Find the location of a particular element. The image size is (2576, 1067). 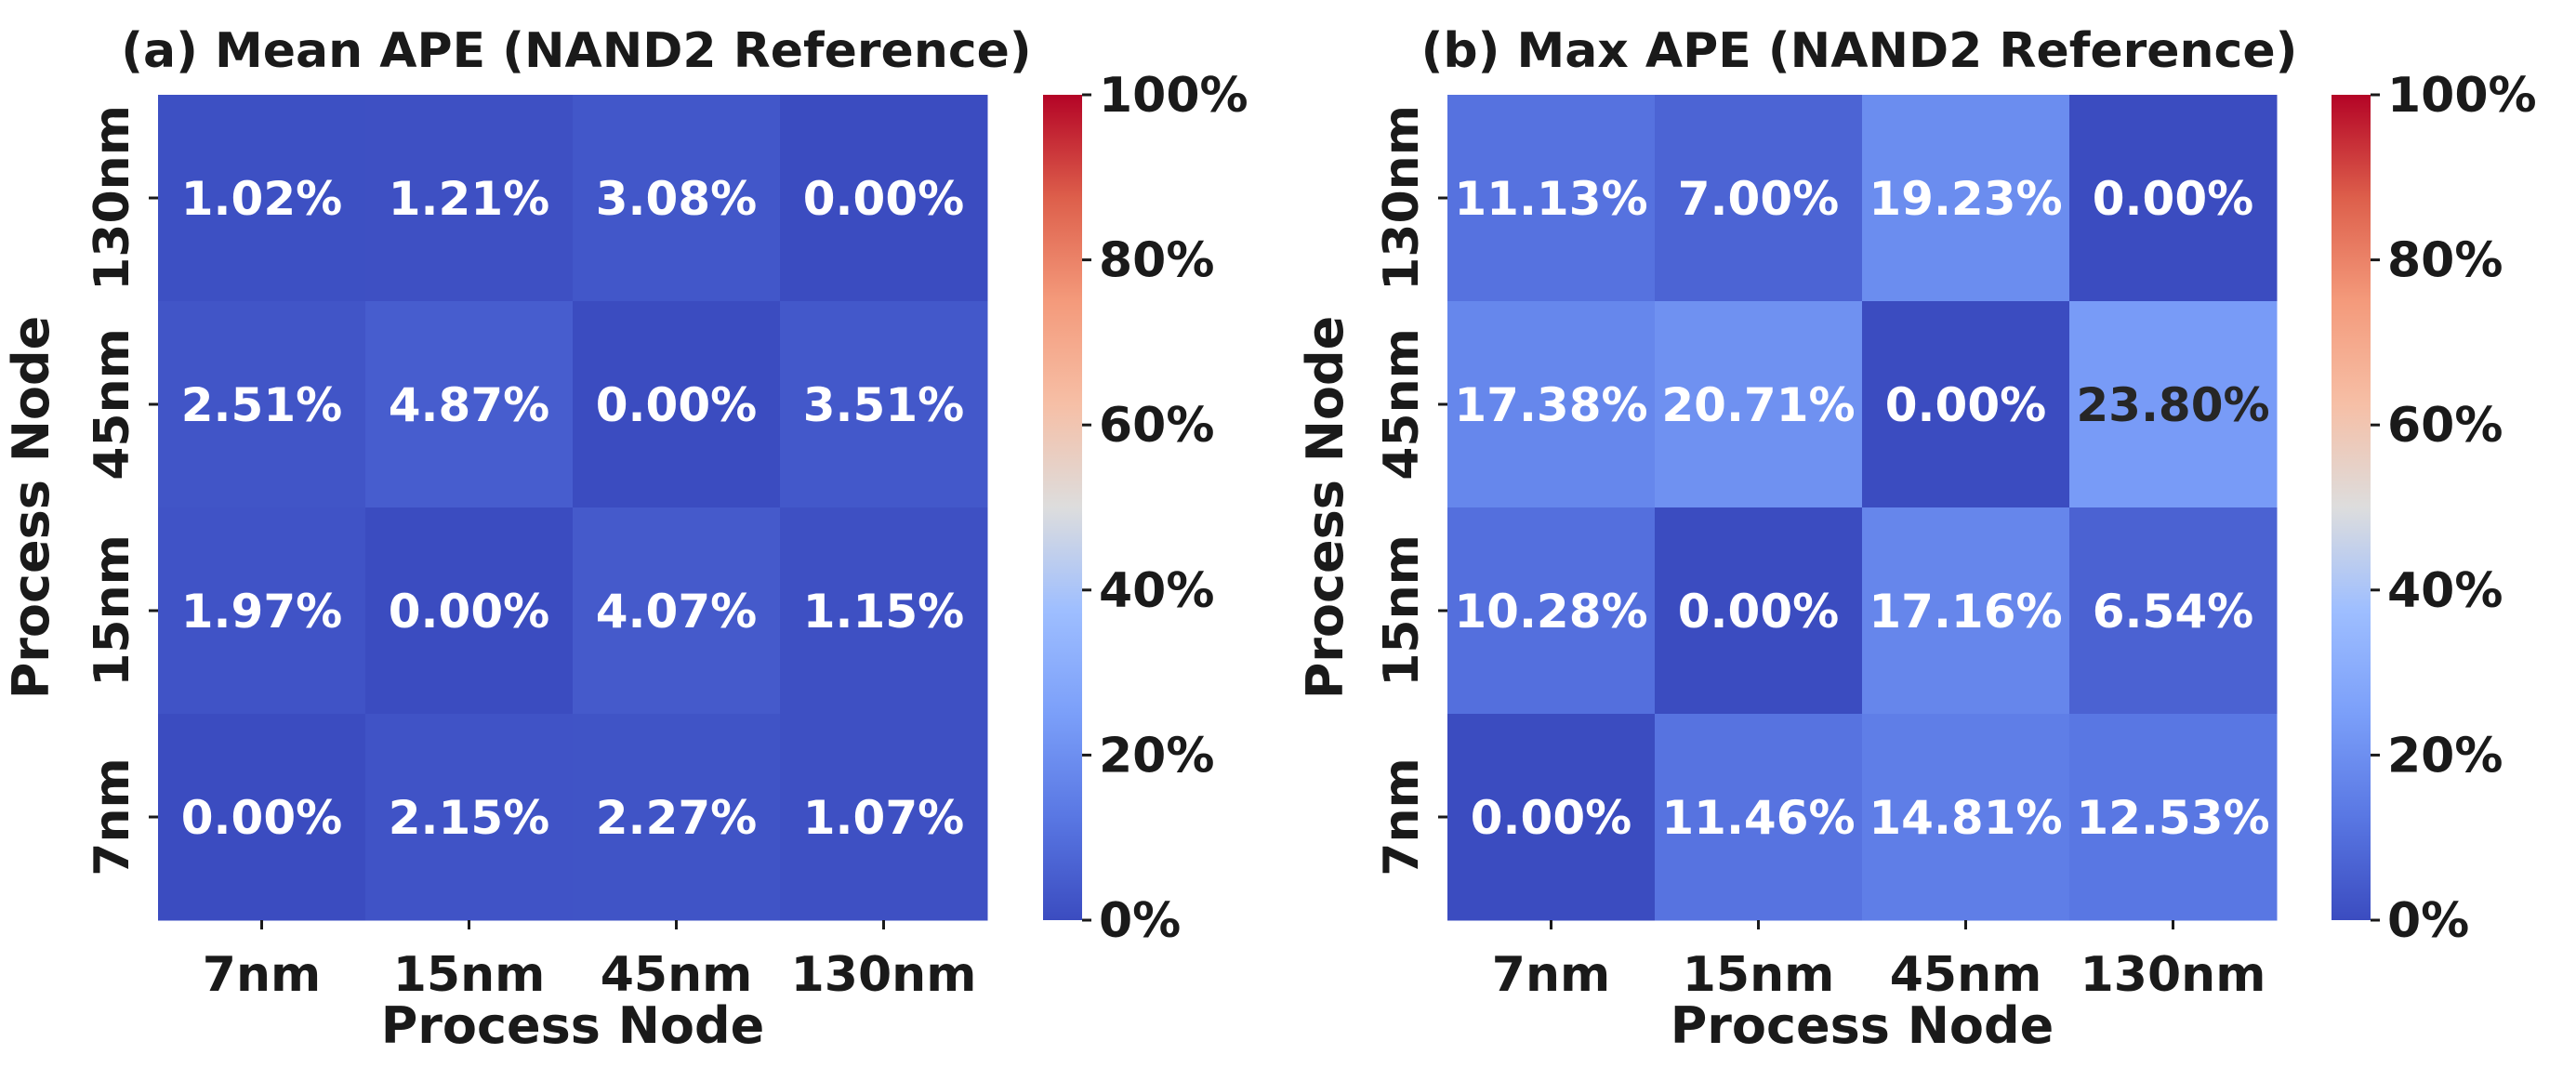

cell-value-label: 14.81% is located at coordinates (1965, 818).